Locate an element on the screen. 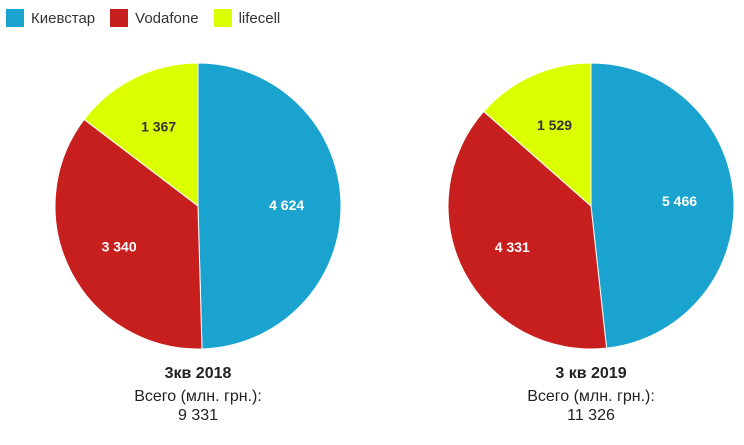  slice-label-lifecell: 1 529 is located at coordinates (554, 125).